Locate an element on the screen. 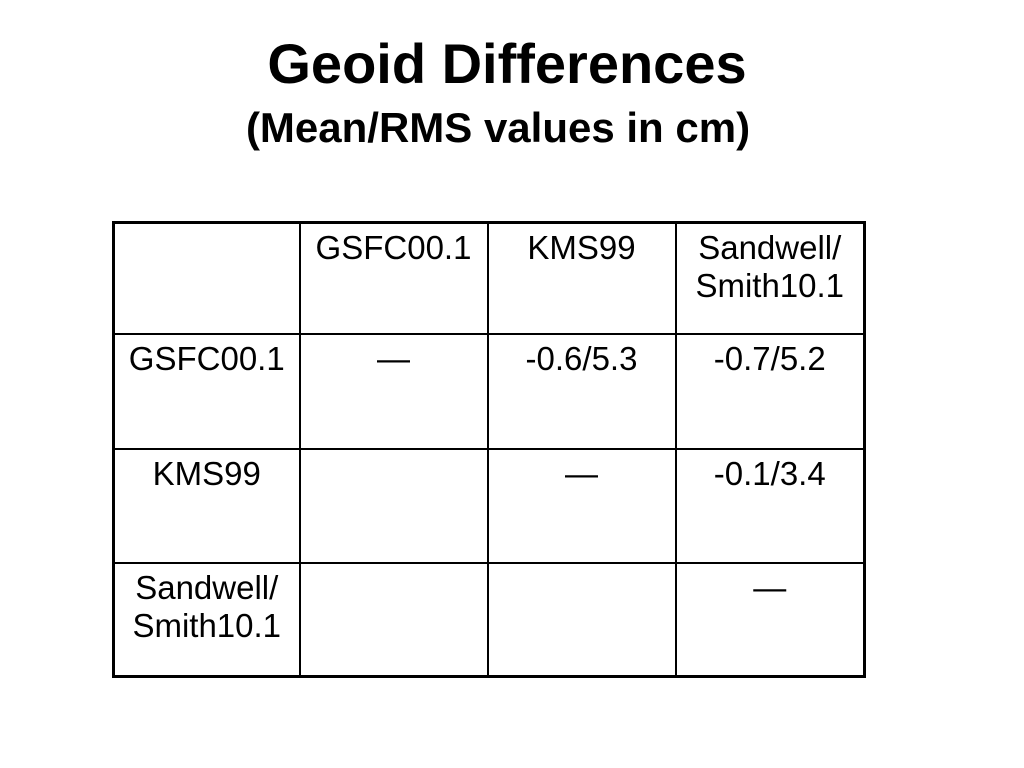 This screenshot has height=768, width=1024. column-header-kms99: KMS99 is located at coordinates (581, 278).